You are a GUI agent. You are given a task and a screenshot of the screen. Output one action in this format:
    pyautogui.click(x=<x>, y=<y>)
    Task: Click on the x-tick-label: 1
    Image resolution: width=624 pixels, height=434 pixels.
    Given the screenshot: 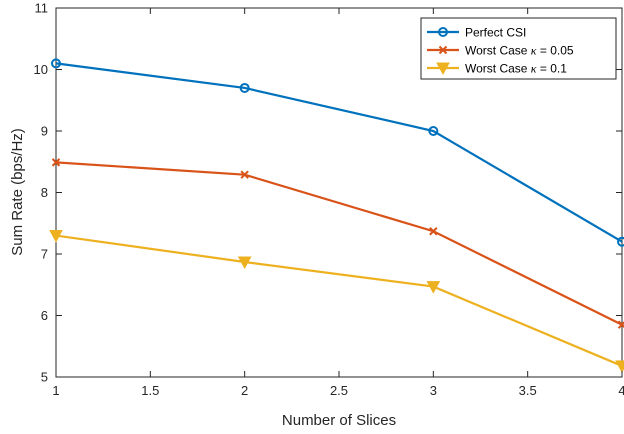 What is the action you would take?
    pyautogui.click(x=55, y=390)
    